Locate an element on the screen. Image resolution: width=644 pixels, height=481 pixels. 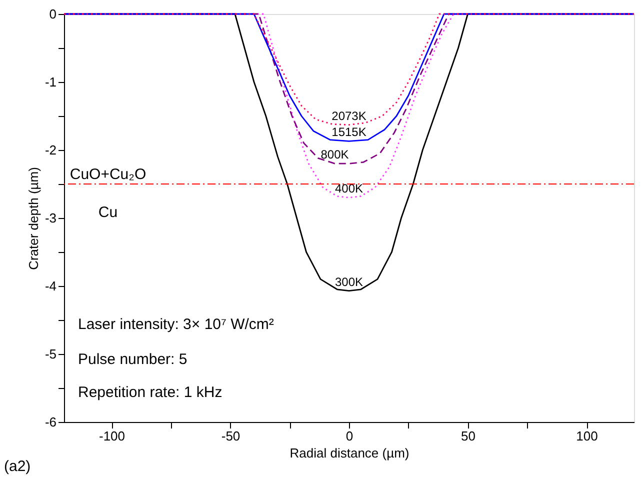
series-label: 400K is located at coordinates (349, 189).